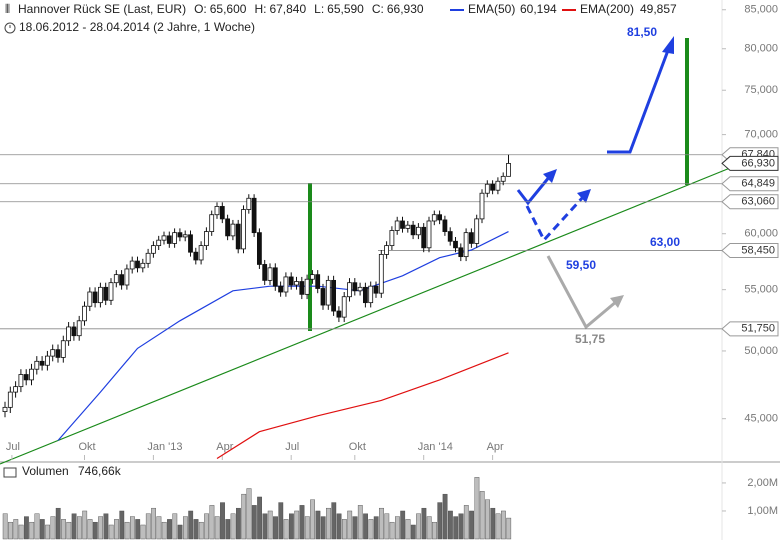  I want to click on level-label: 51,750, so click(758, 329).